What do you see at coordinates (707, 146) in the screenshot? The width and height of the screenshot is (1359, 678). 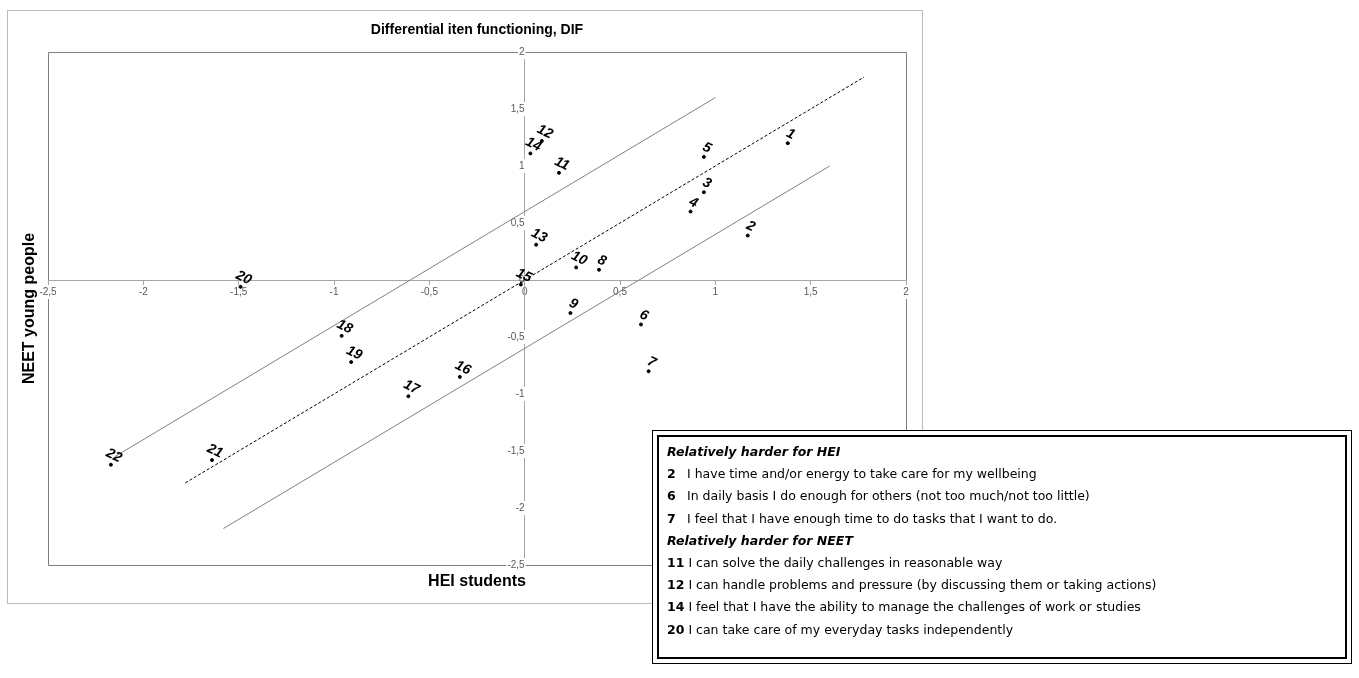 I see `annotation: 5` at bounding box center [707, 146].